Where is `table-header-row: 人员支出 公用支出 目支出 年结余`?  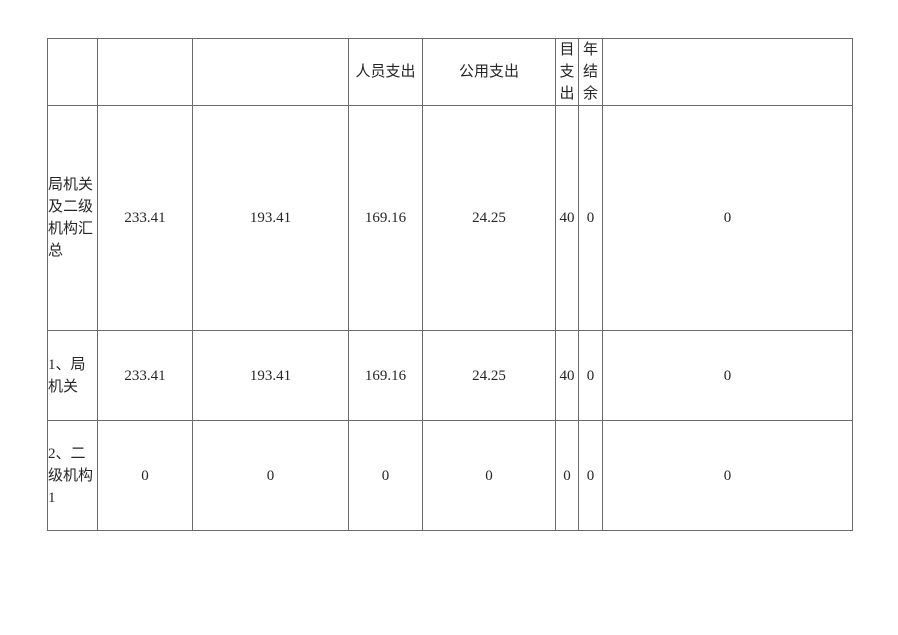 table-header-row: 人员支出 公用支出 目支出 年结余 is located at coordinates (450, 72).